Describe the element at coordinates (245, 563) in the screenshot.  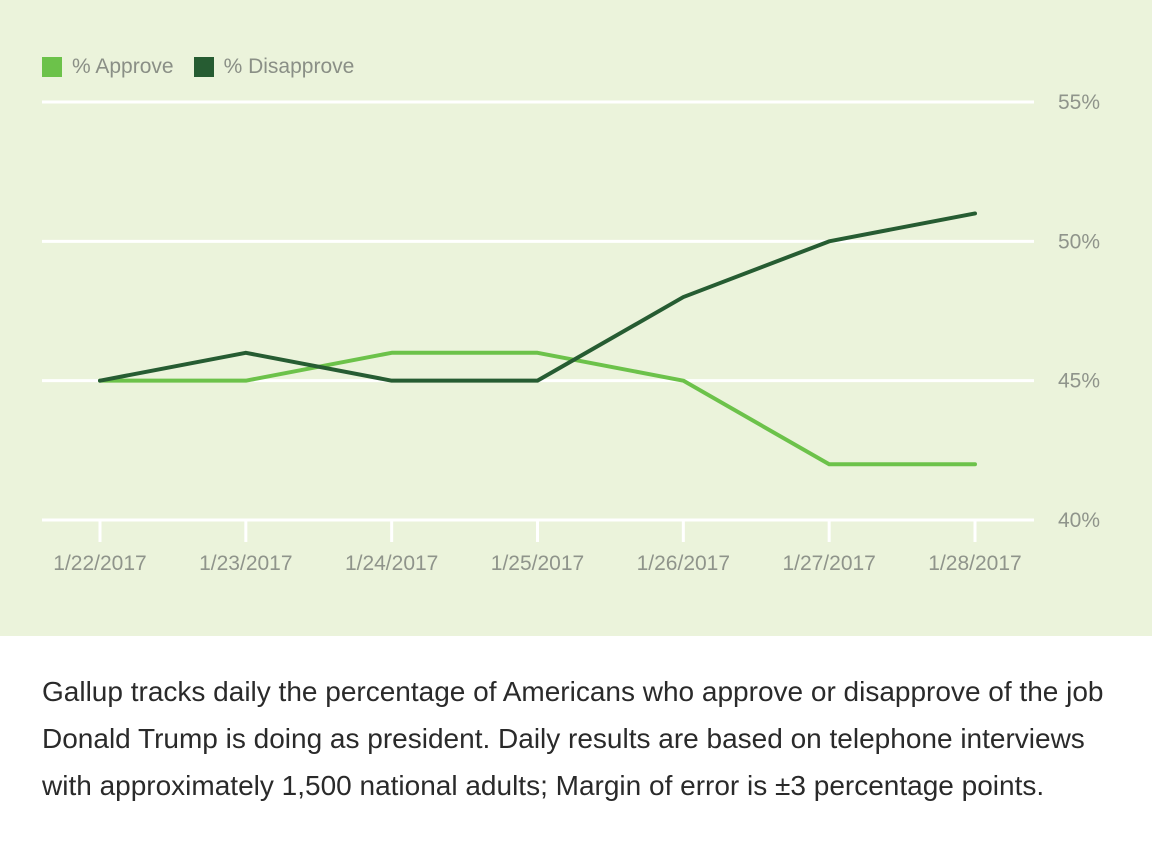
I see `x-tick-label-1: 1/23/2017` at that location.